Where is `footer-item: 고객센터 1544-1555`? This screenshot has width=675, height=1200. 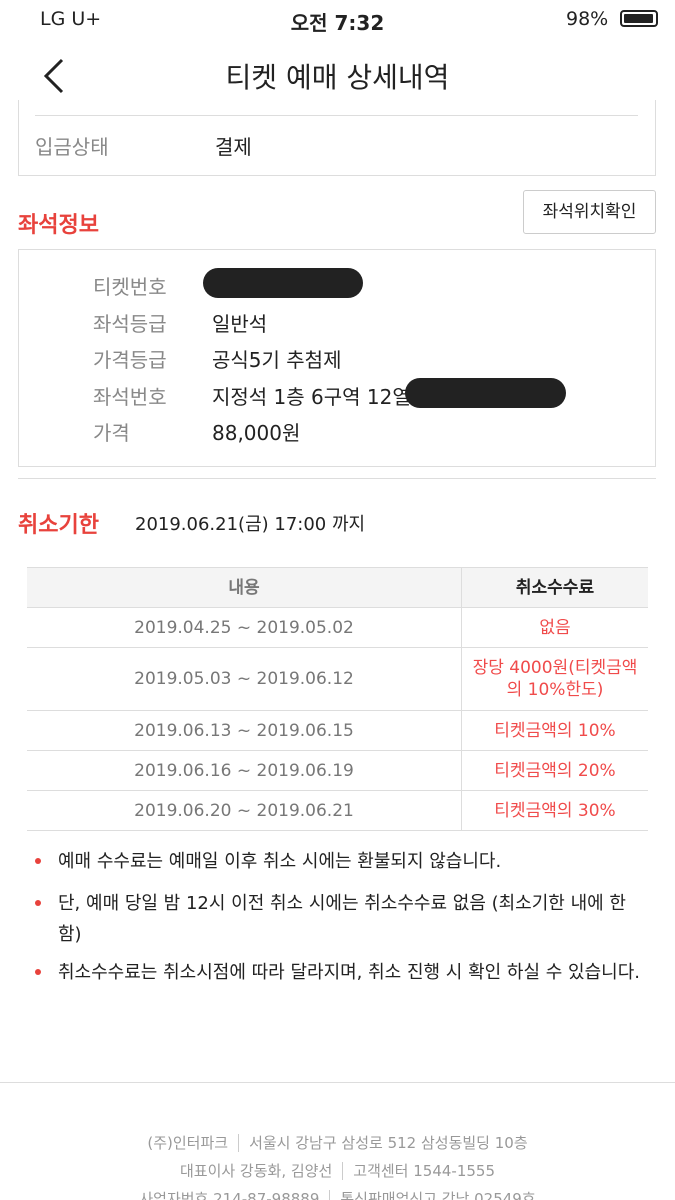 footer-item: 고객센터 1544-1555 is located at coordinates (419, 1171).